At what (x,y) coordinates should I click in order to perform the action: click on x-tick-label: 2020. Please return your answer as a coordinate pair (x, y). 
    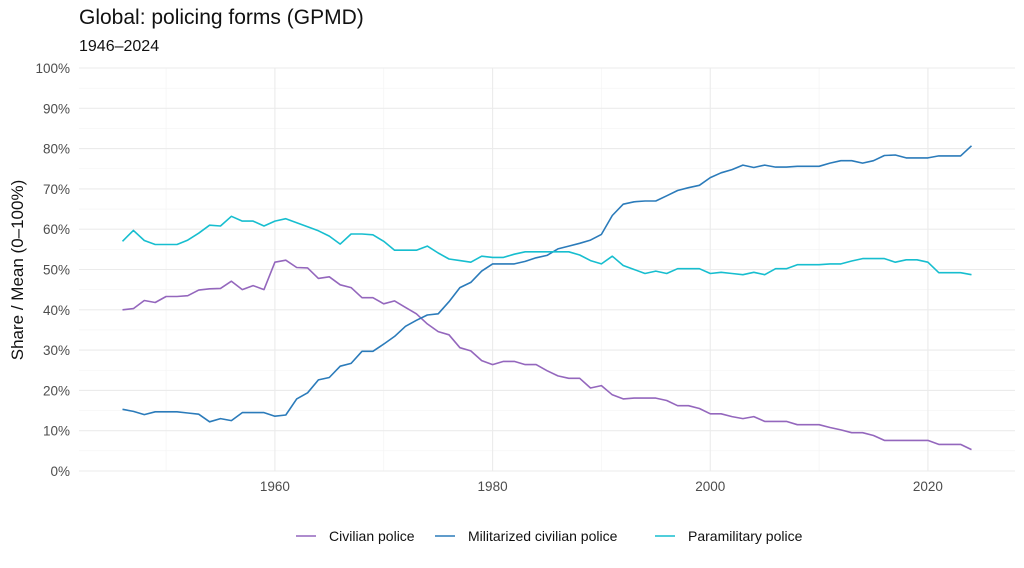
    Looking at the image, I should click on (928, 486).